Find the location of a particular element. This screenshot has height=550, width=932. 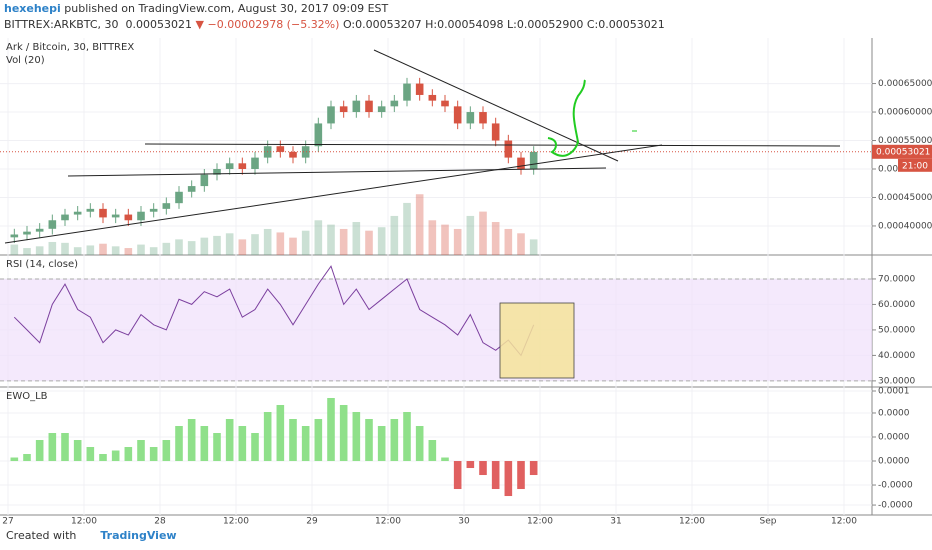

x-tick-label: 29 is located at coordinates (312, 522).